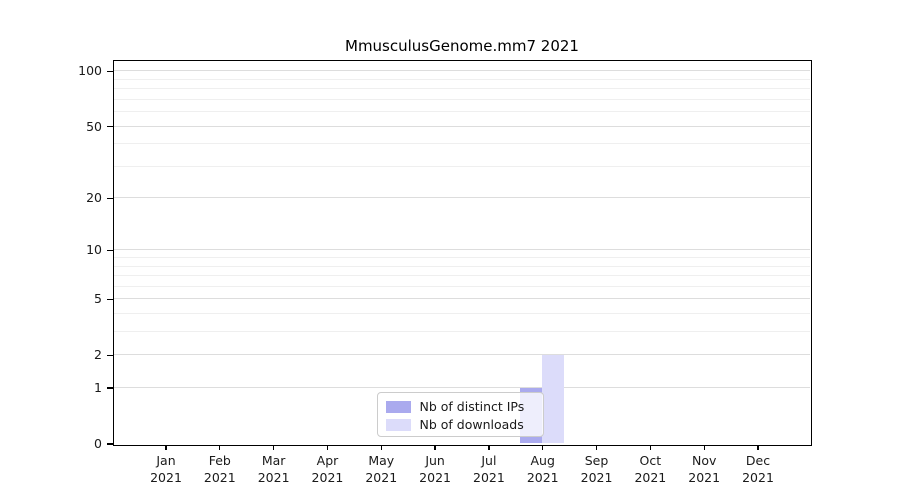  I want to click on chart-title: MmusculusGenome.mm7 2021, so click(462, 46).